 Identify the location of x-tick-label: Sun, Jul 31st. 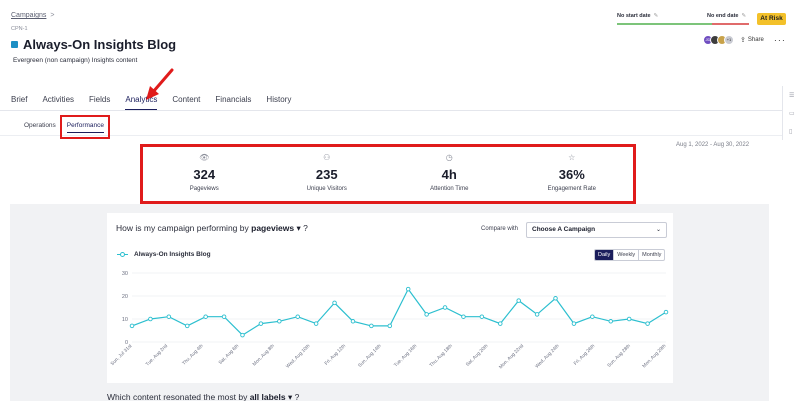
(122, 355).